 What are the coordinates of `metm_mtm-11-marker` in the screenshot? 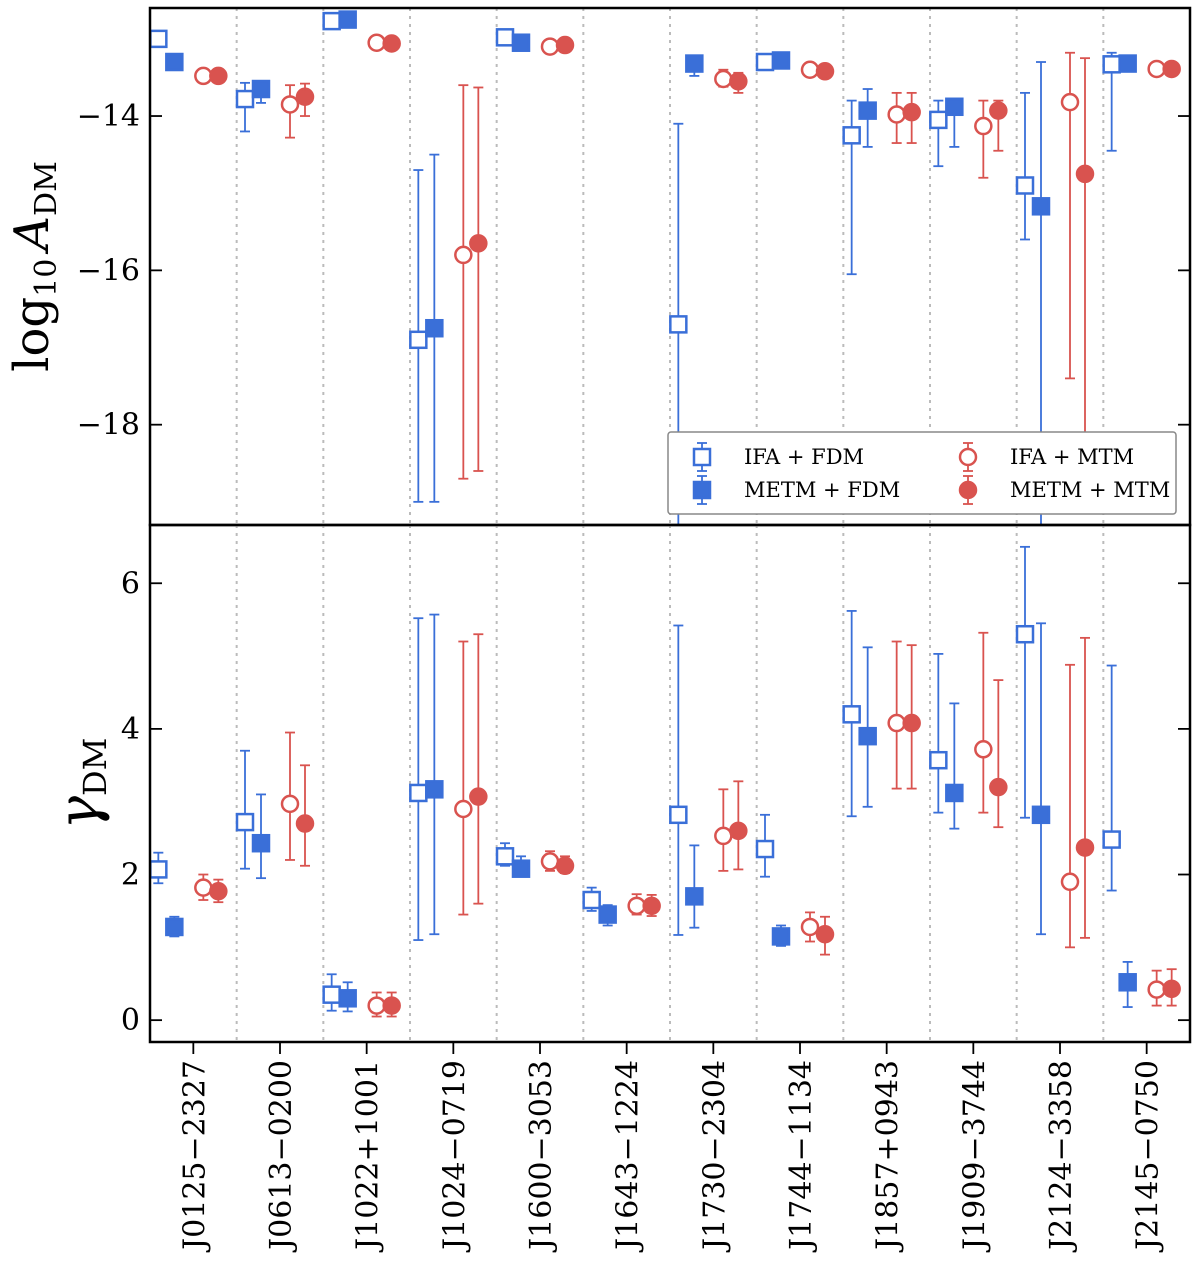 It's located at (1171, 989).